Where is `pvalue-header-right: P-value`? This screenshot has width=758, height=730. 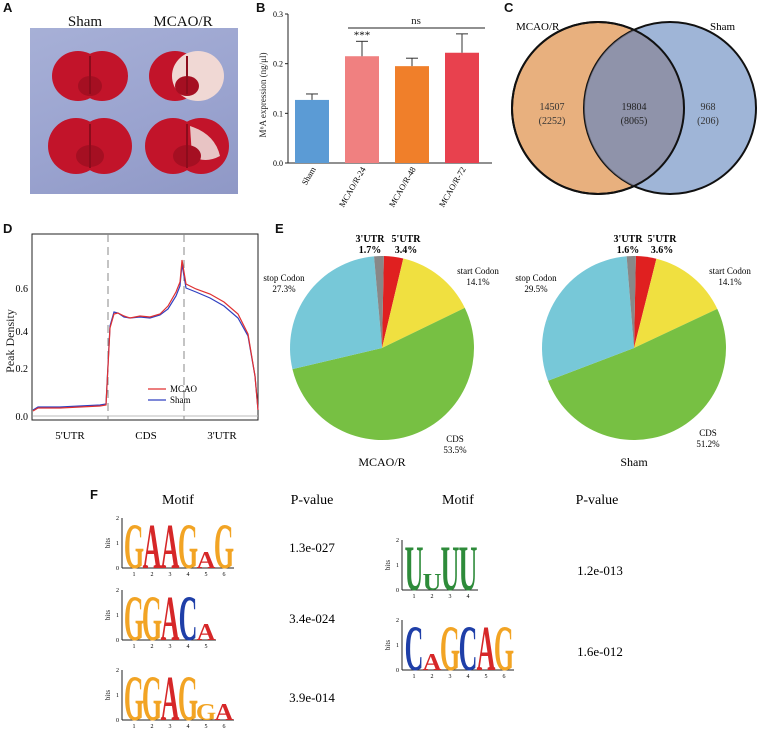
pvalue-header-right: P-value is located at coordinates (597, 500).